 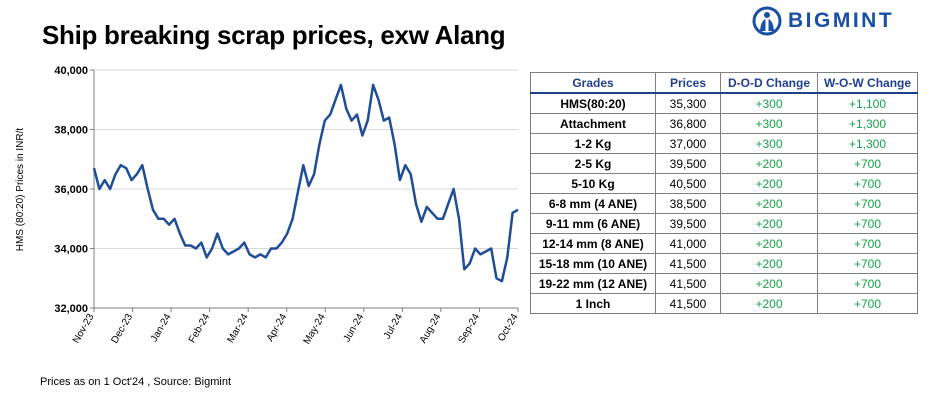 I want to click on bigmint-logo: BIGMINT, so click(x=823, y=21).